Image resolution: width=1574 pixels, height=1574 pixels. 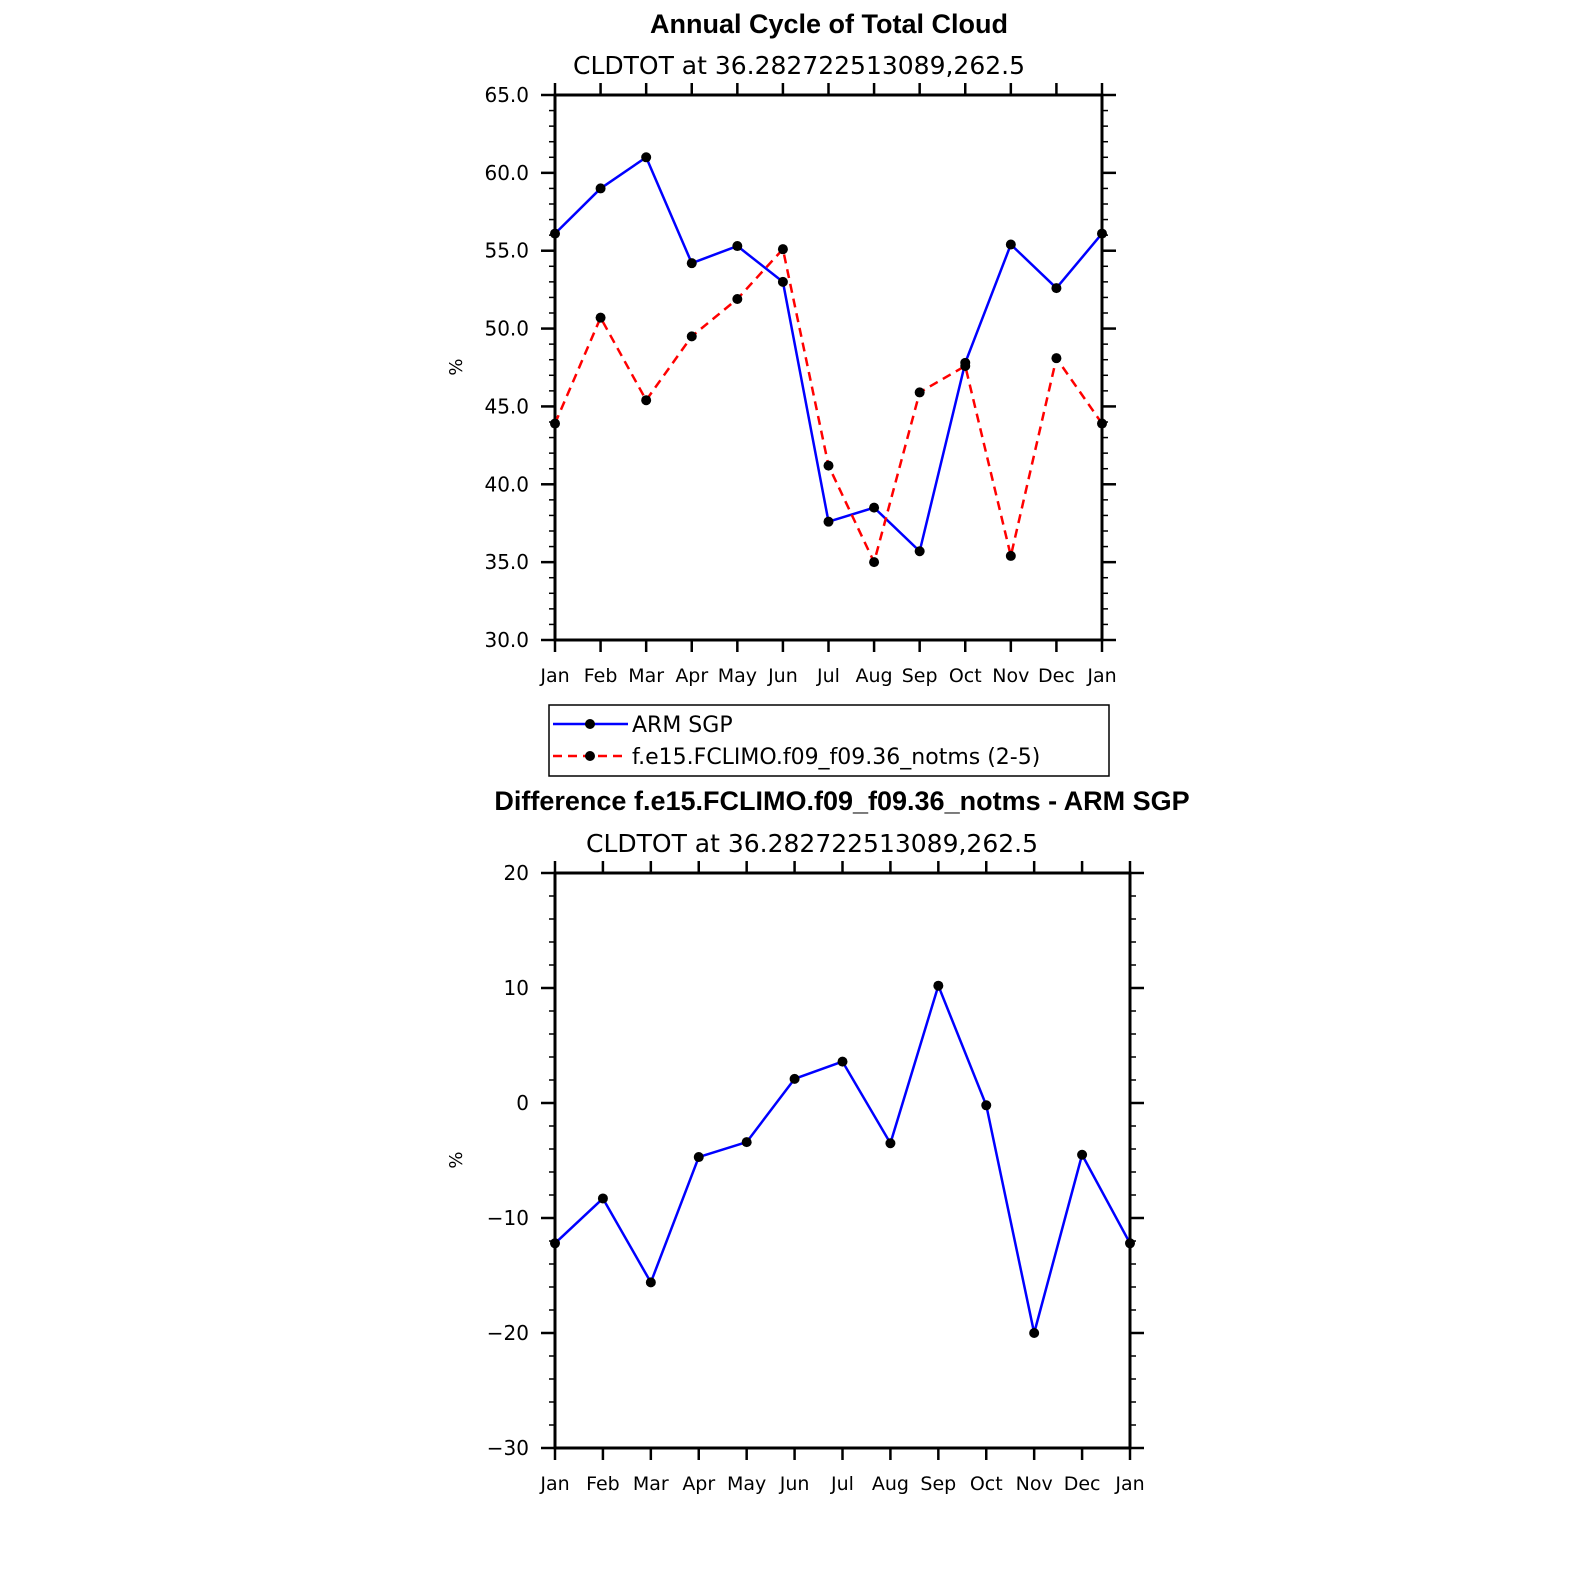 I want to click on y-tick-label: 10, so click(x=516, y=988).